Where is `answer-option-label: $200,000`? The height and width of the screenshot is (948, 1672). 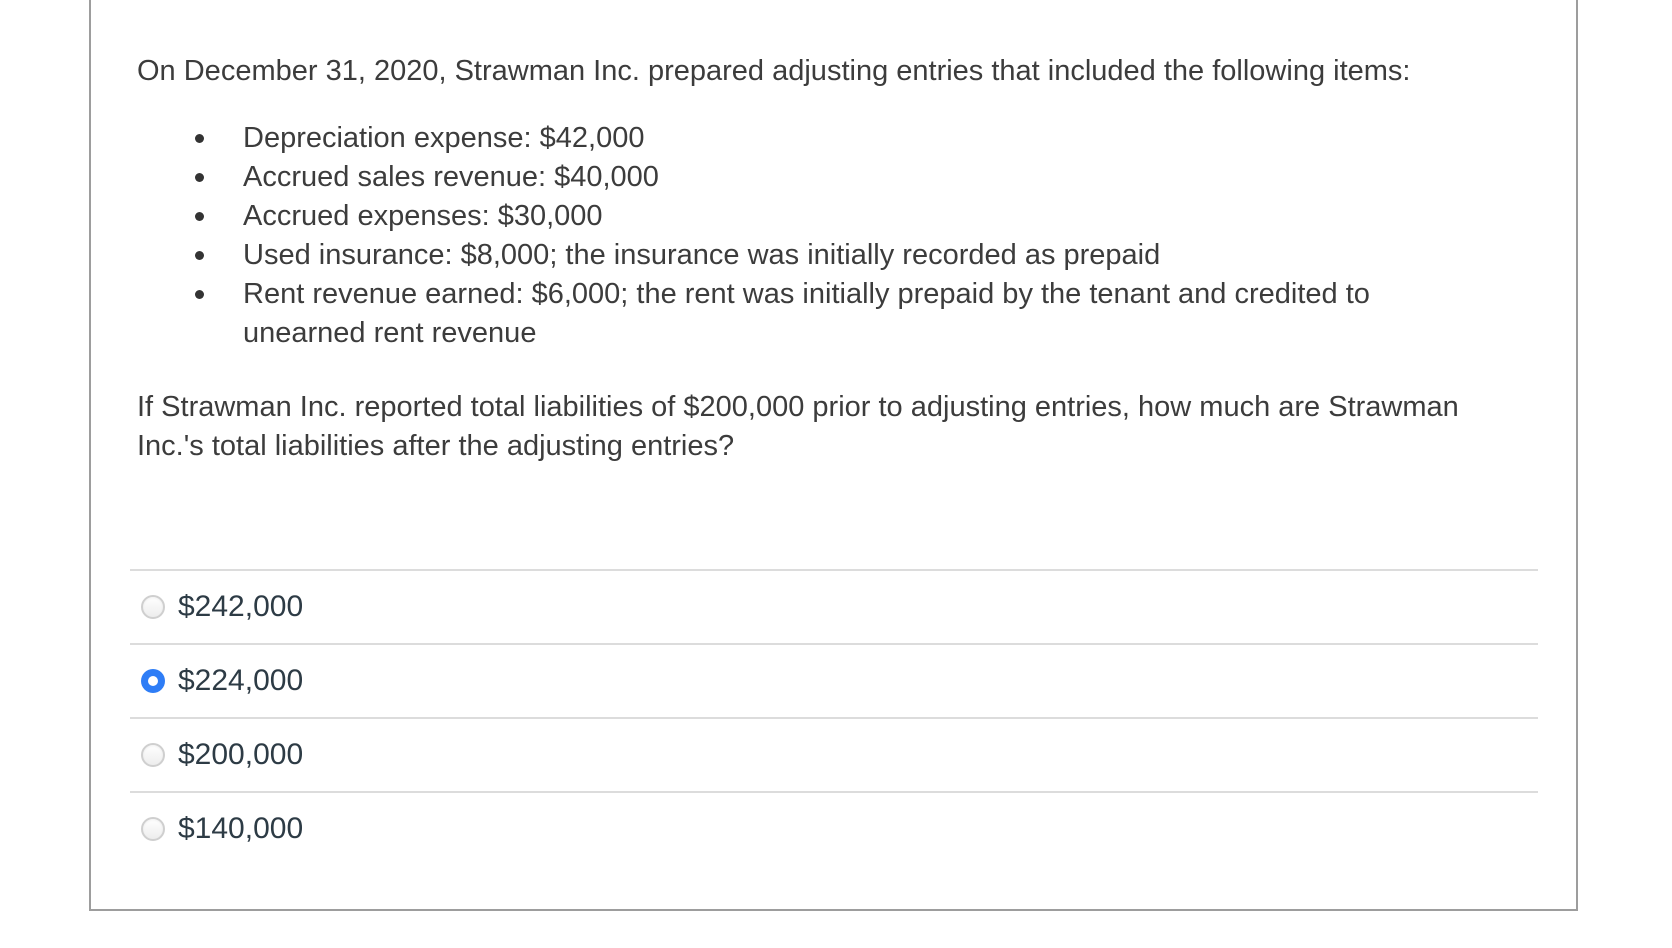
answer-option-label: $200,000 is located at coordinates (241, 754).